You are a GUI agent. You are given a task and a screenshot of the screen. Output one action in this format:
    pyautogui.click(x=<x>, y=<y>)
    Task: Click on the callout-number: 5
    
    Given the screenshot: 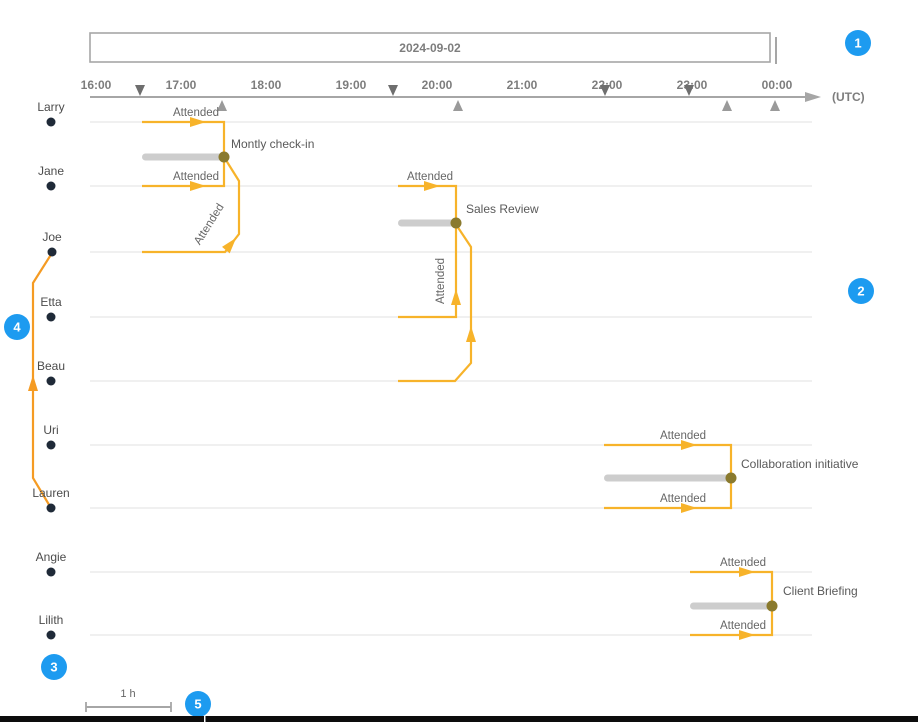 What is the action you would take?
    pyautogui.click(x=197, y=704)
    